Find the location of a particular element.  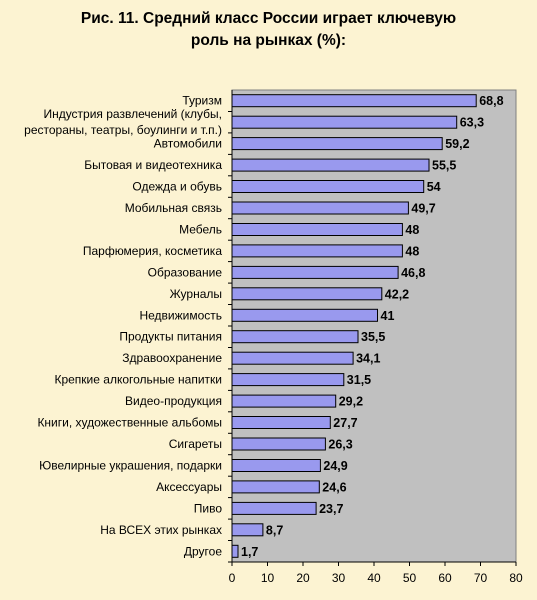

category-label-10: Недвижимость is located at coordinates (180, 315).